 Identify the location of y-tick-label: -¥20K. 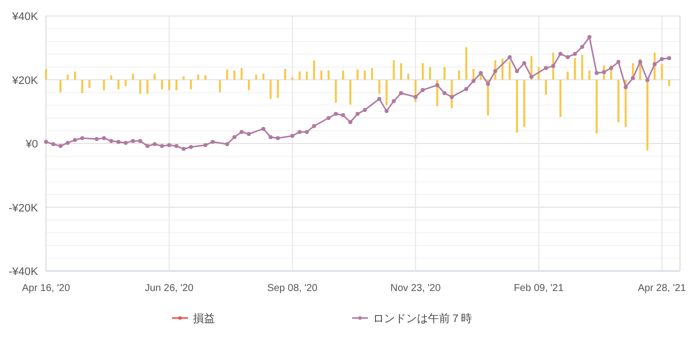
(23, 208).